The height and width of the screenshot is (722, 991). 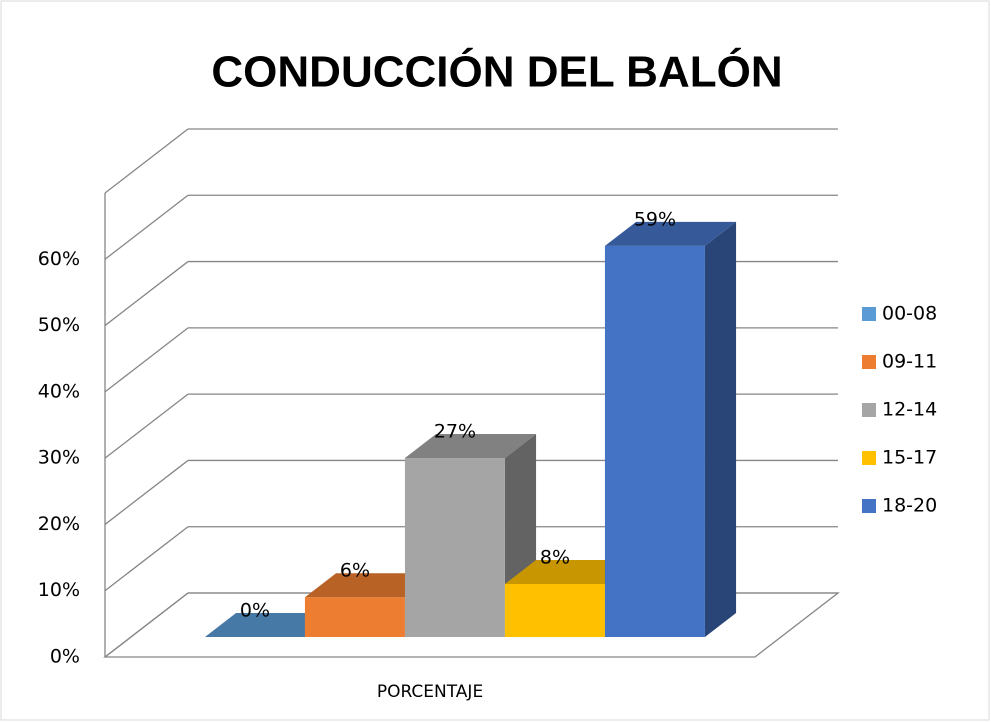 I want to click on x-tick-label: PORCENTAJE, so click(x=430, y=692).